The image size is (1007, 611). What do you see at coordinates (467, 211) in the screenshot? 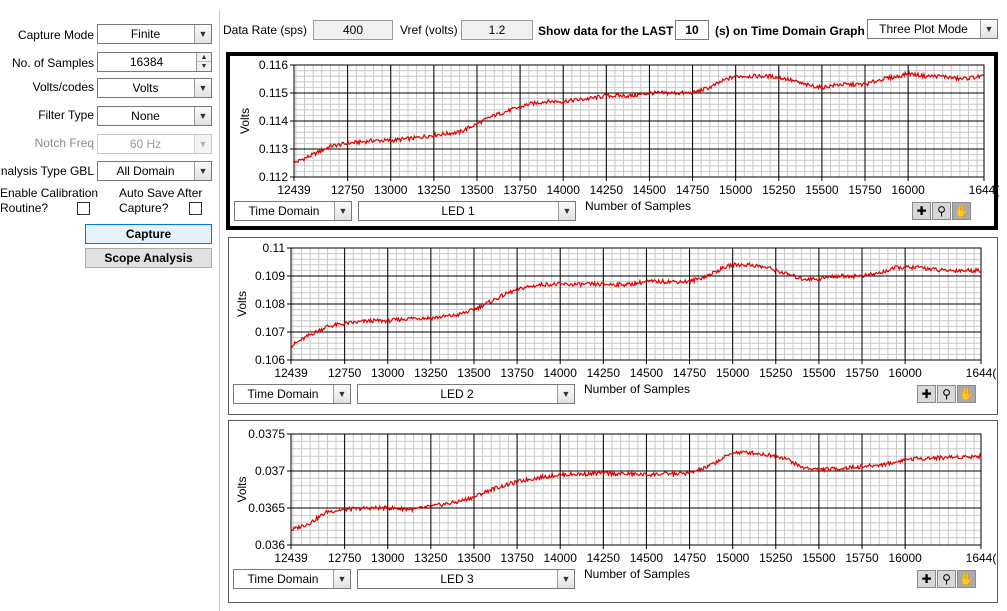
I see `led-select: LED 1 ▼` at bounding box center [467, 211].